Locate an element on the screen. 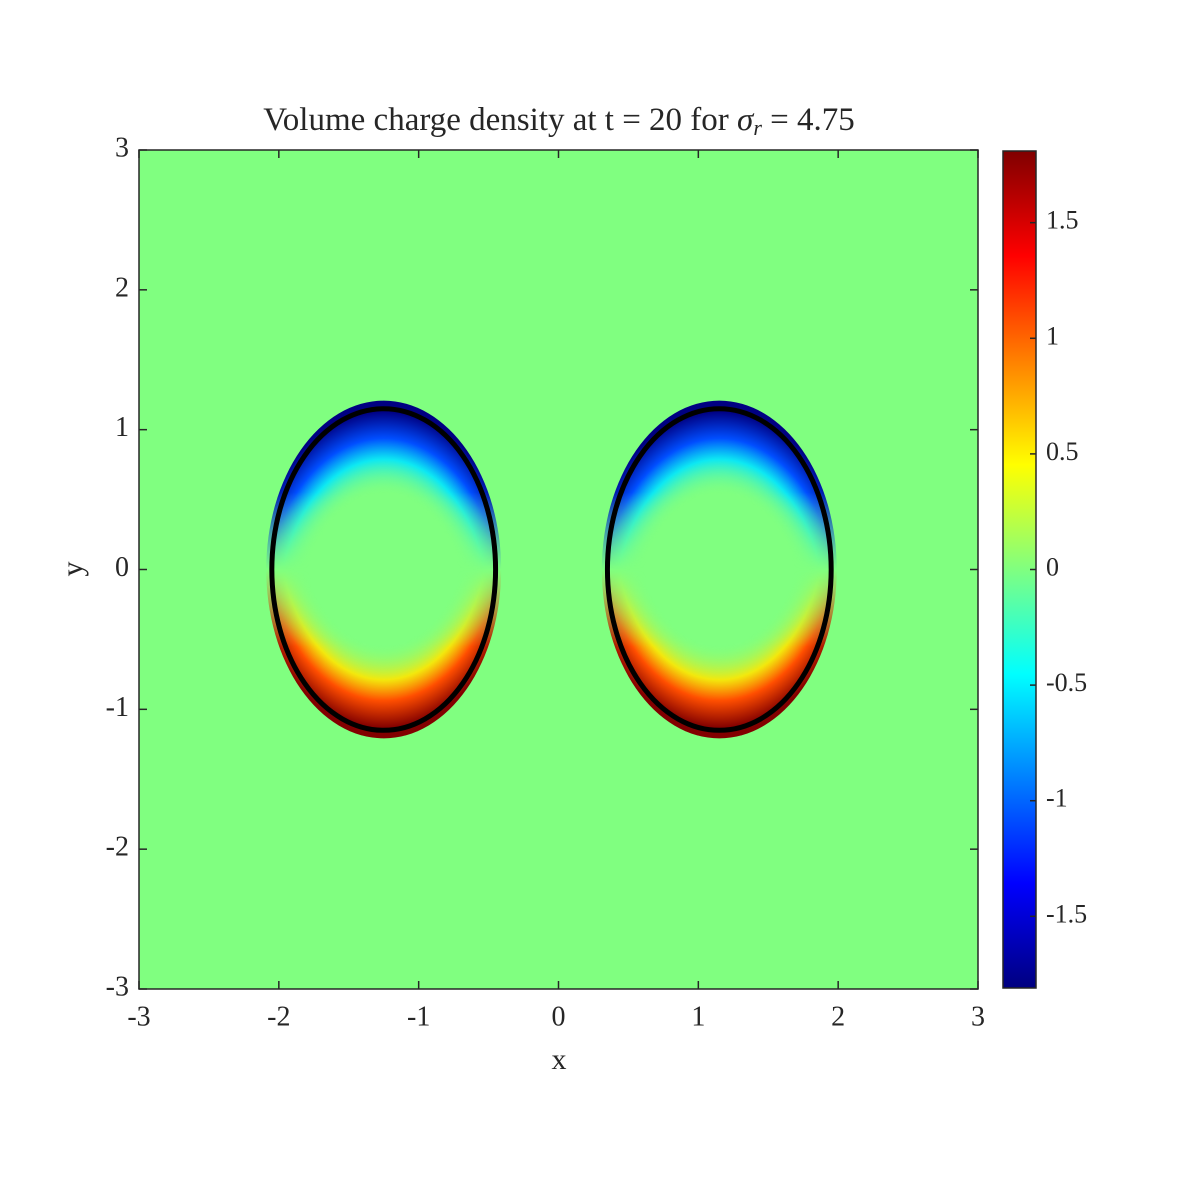 The height and width of the screenshot is (1181, 1181). colorbar-tick-label: -0.5 is located at coordinates (1066, 682).